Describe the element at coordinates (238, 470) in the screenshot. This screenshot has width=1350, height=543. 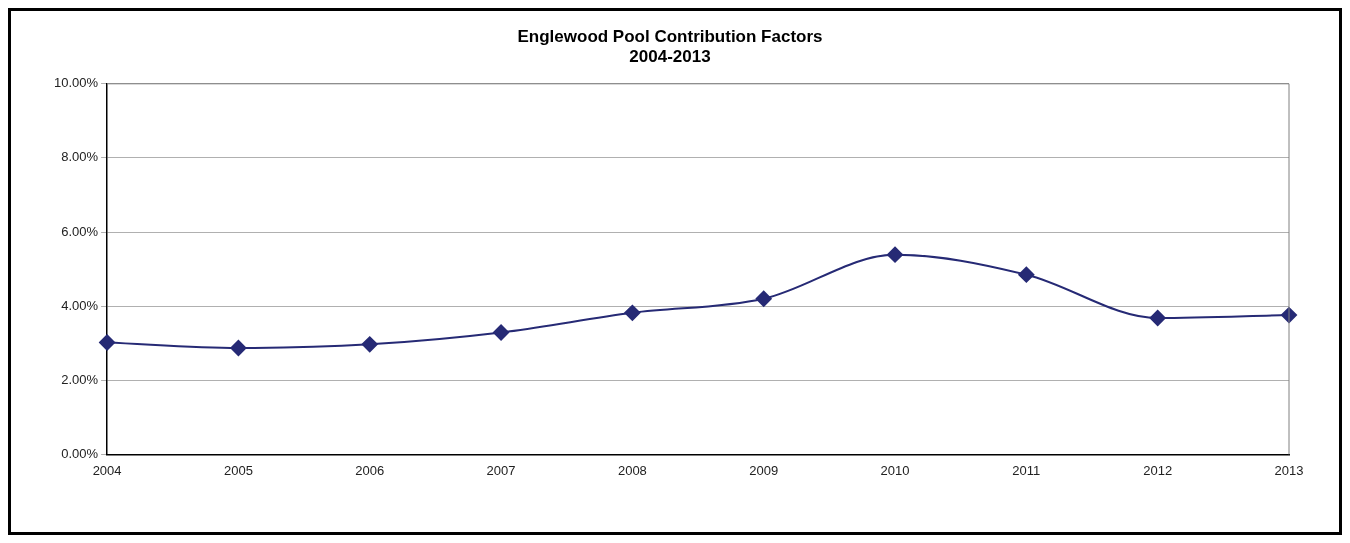
I see `x-tick-label: 2005` at that location.